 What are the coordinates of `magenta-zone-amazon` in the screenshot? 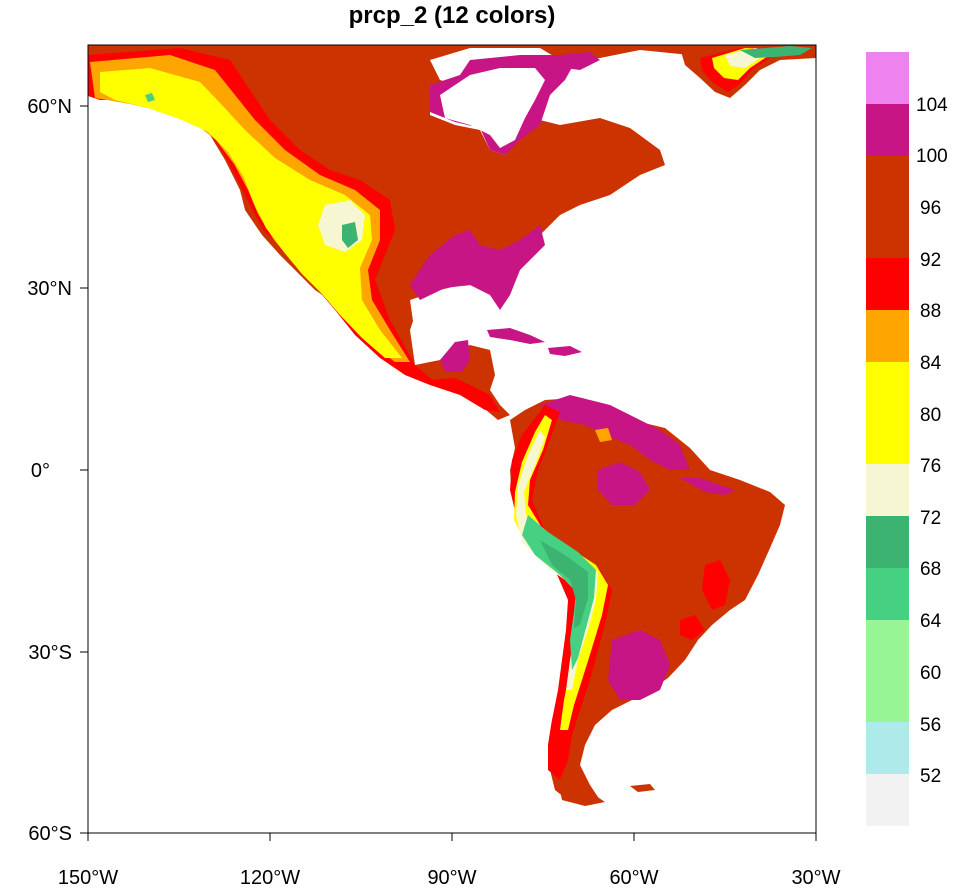 It's located at (624, 483).